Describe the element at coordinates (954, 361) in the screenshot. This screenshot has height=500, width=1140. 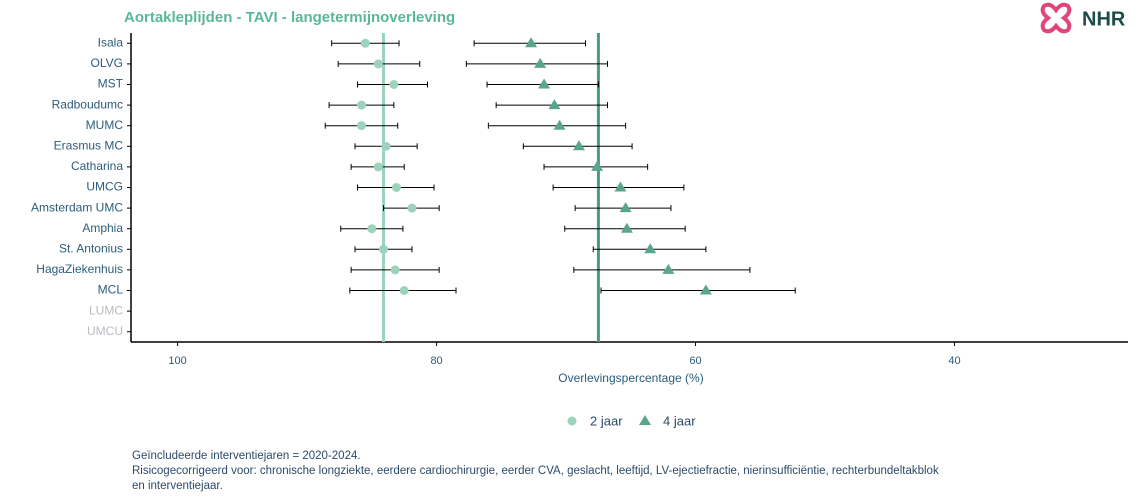
I see `x-tick-label: 40` at that location.